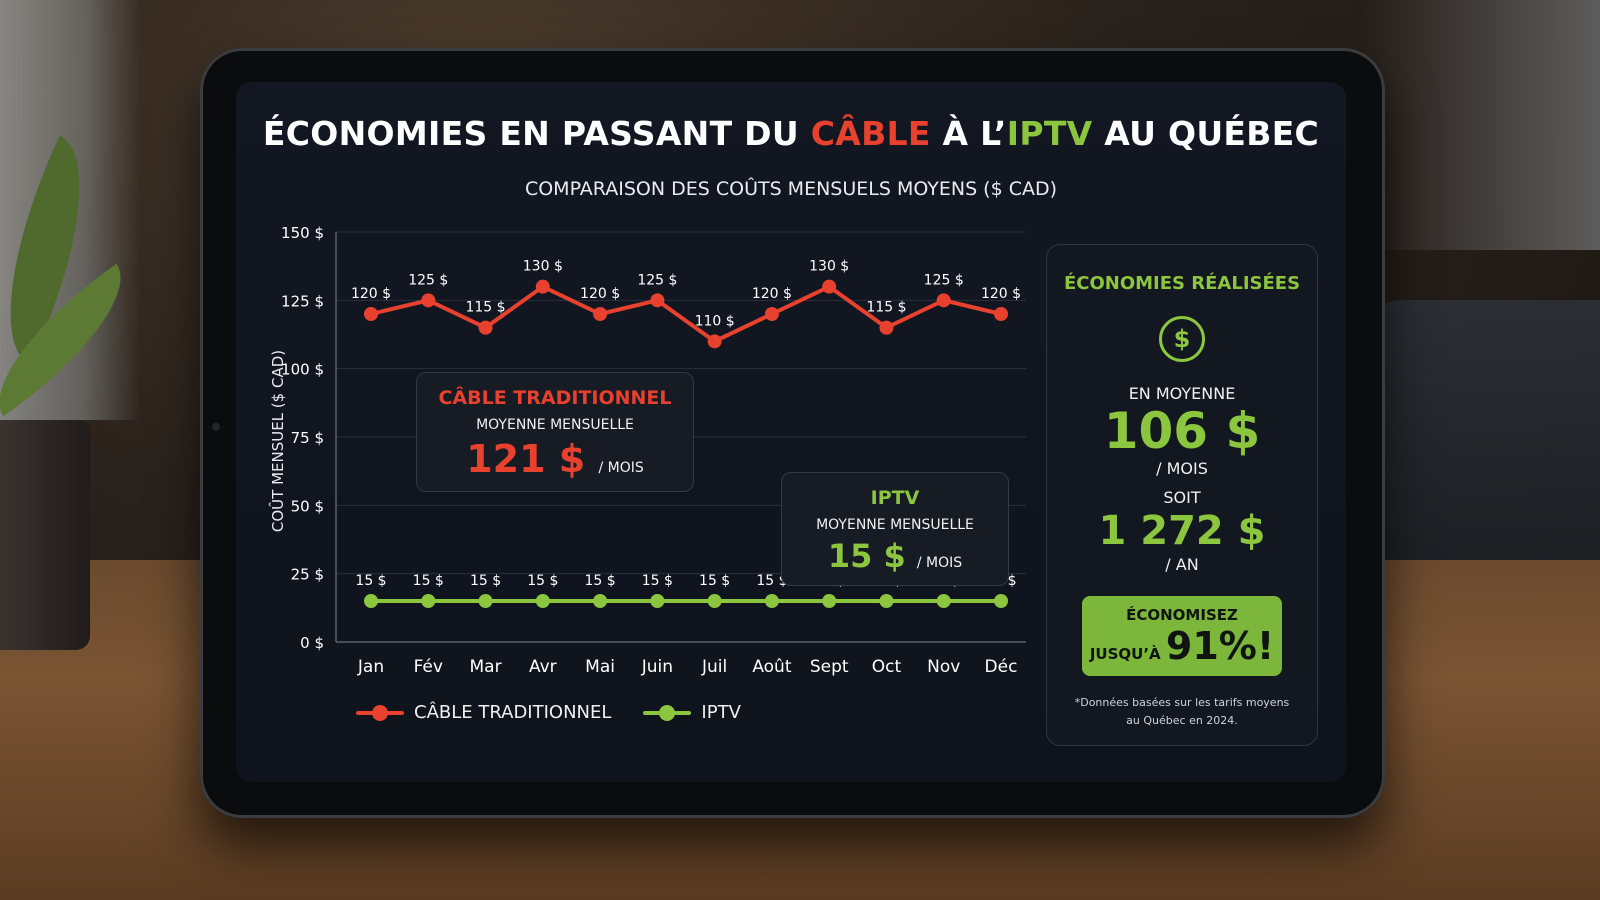 The height and width of the screenshot is (900, 1600). Describe the element at coordinates (1182, 283) in the screenshot. I see `savings-title: ÉCONOMIES RÉALISÉES` at that location.